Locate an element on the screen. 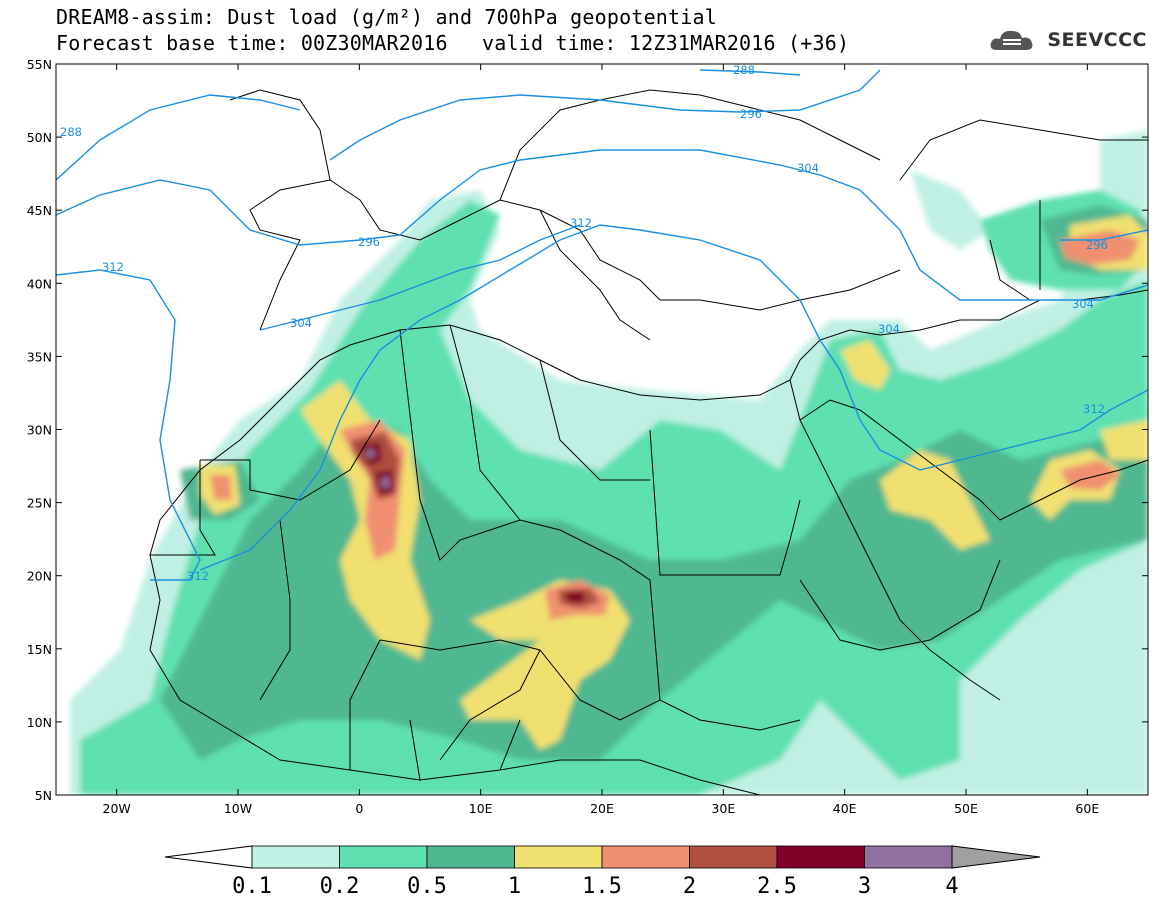 This screenshot has width=1165, height=907. lat-label: 20N is located at coordinates (39, 576).